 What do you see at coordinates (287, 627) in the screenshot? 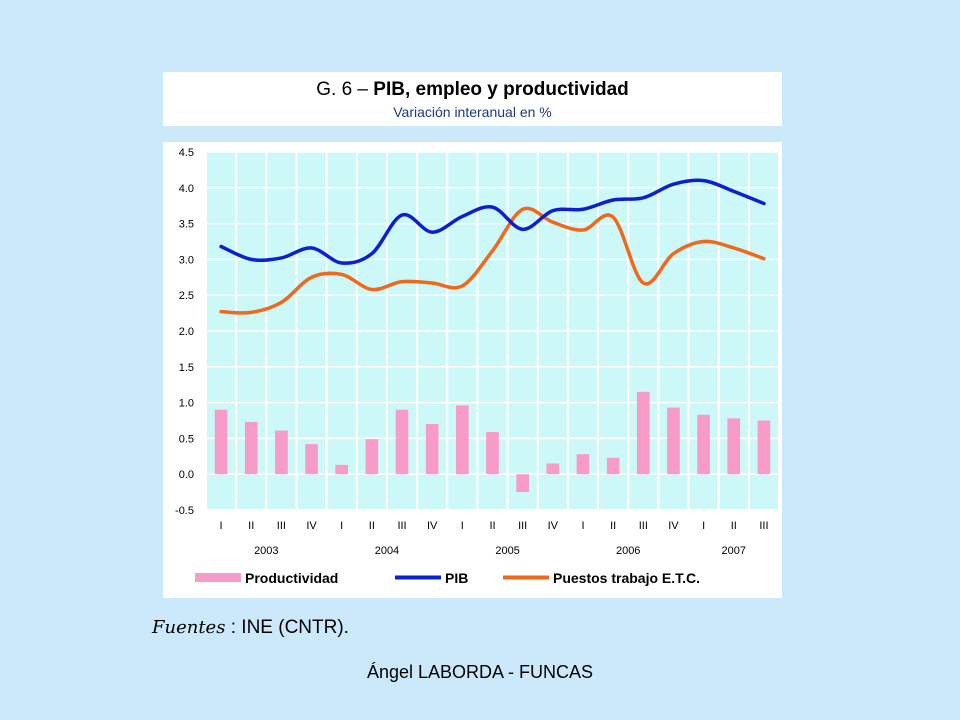
I see `source-text: : INE (CNTR).` at bounding box center [287, 627].